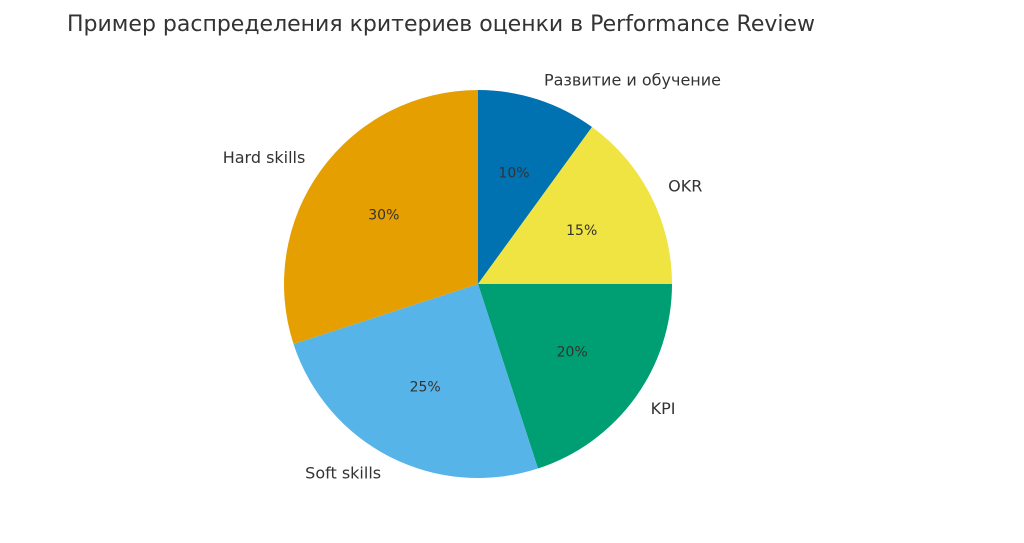 This screenshot has height=543, width=1024. Describe the element at coordinates (264, 157) in the screenshot. I see `slice-label: Hard skills` at that location.